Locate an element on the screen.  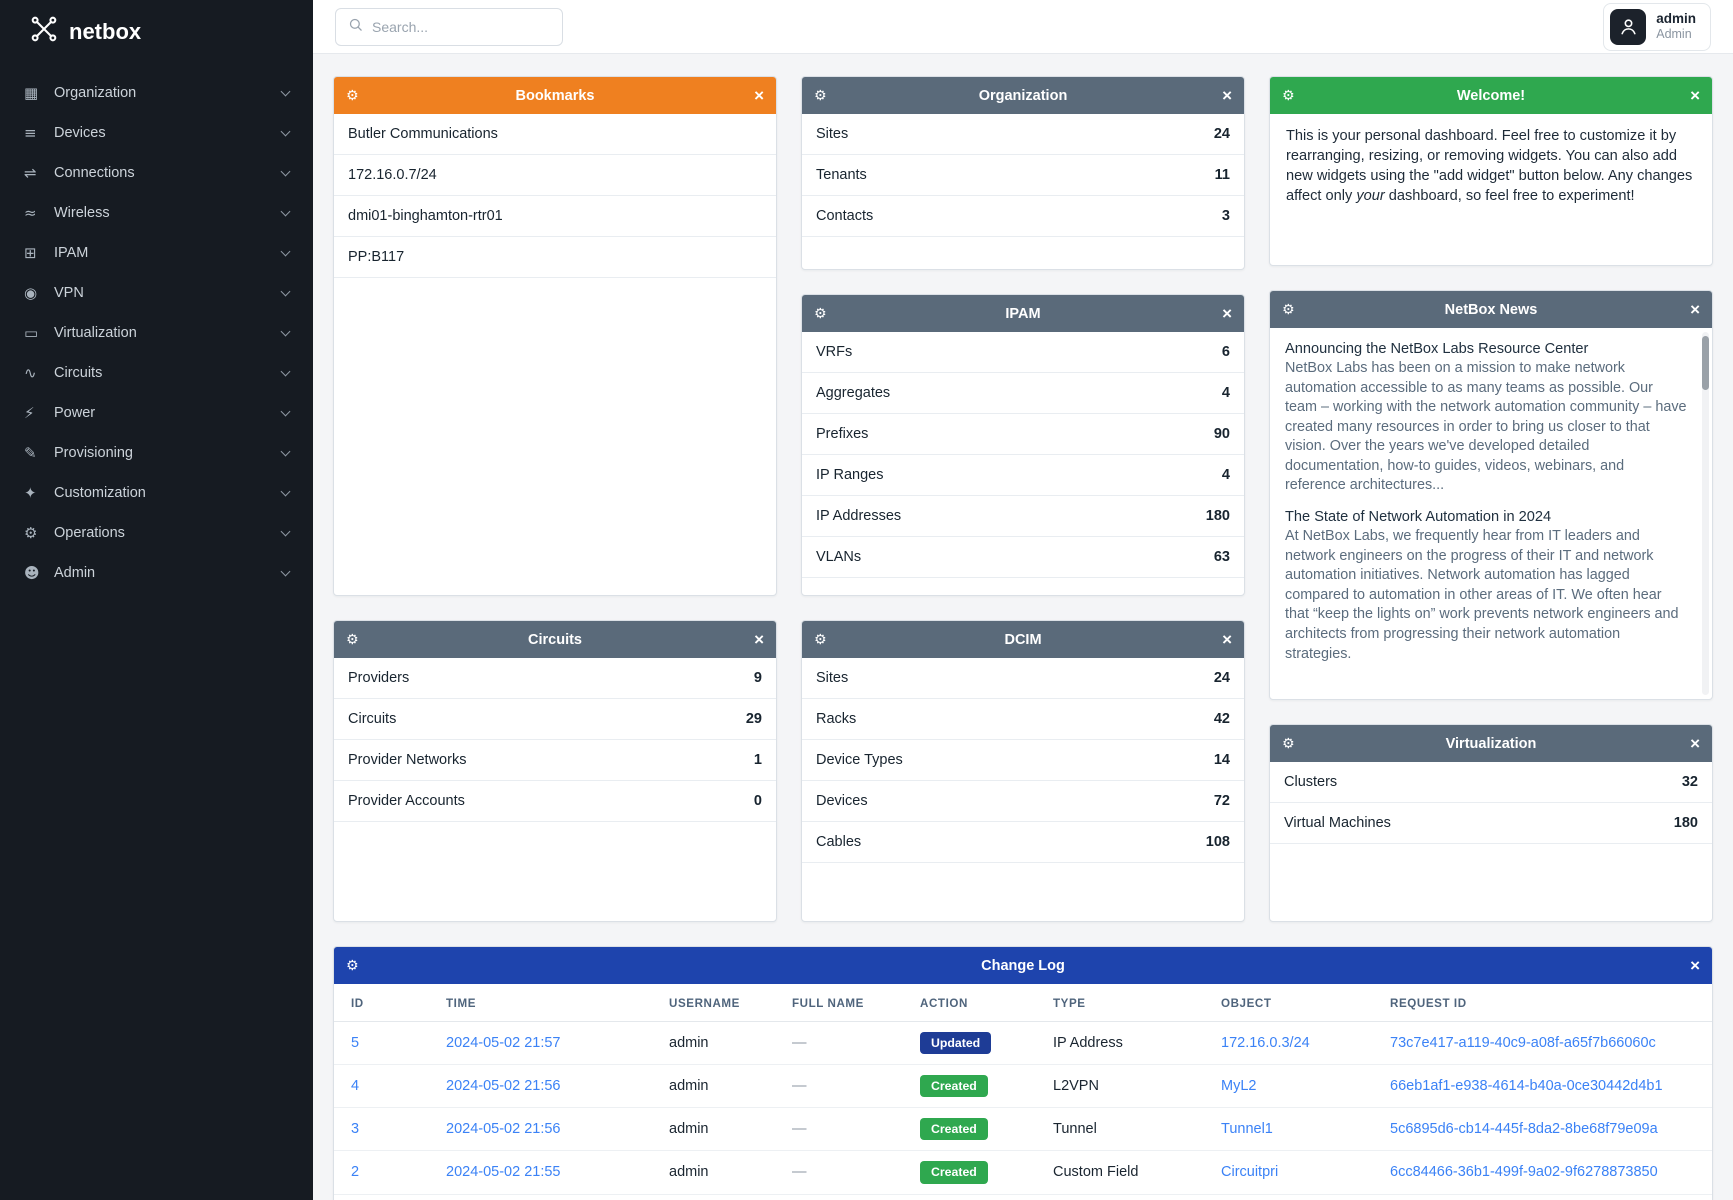
stat-value: 63 is located at coordinates (1221, 557).